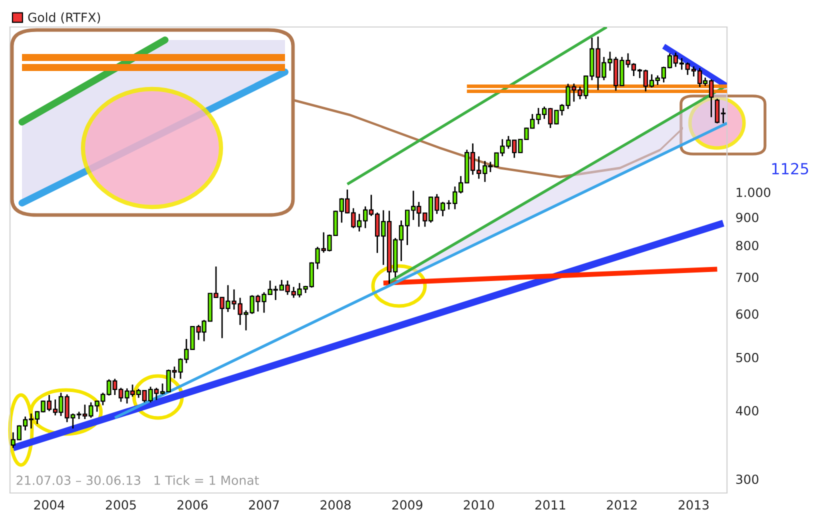 This screenshot has height=531, width=827. Describe the element at coordinates (621, 505) in the screenshot. I see `x-tick-label: 2012` at that location.